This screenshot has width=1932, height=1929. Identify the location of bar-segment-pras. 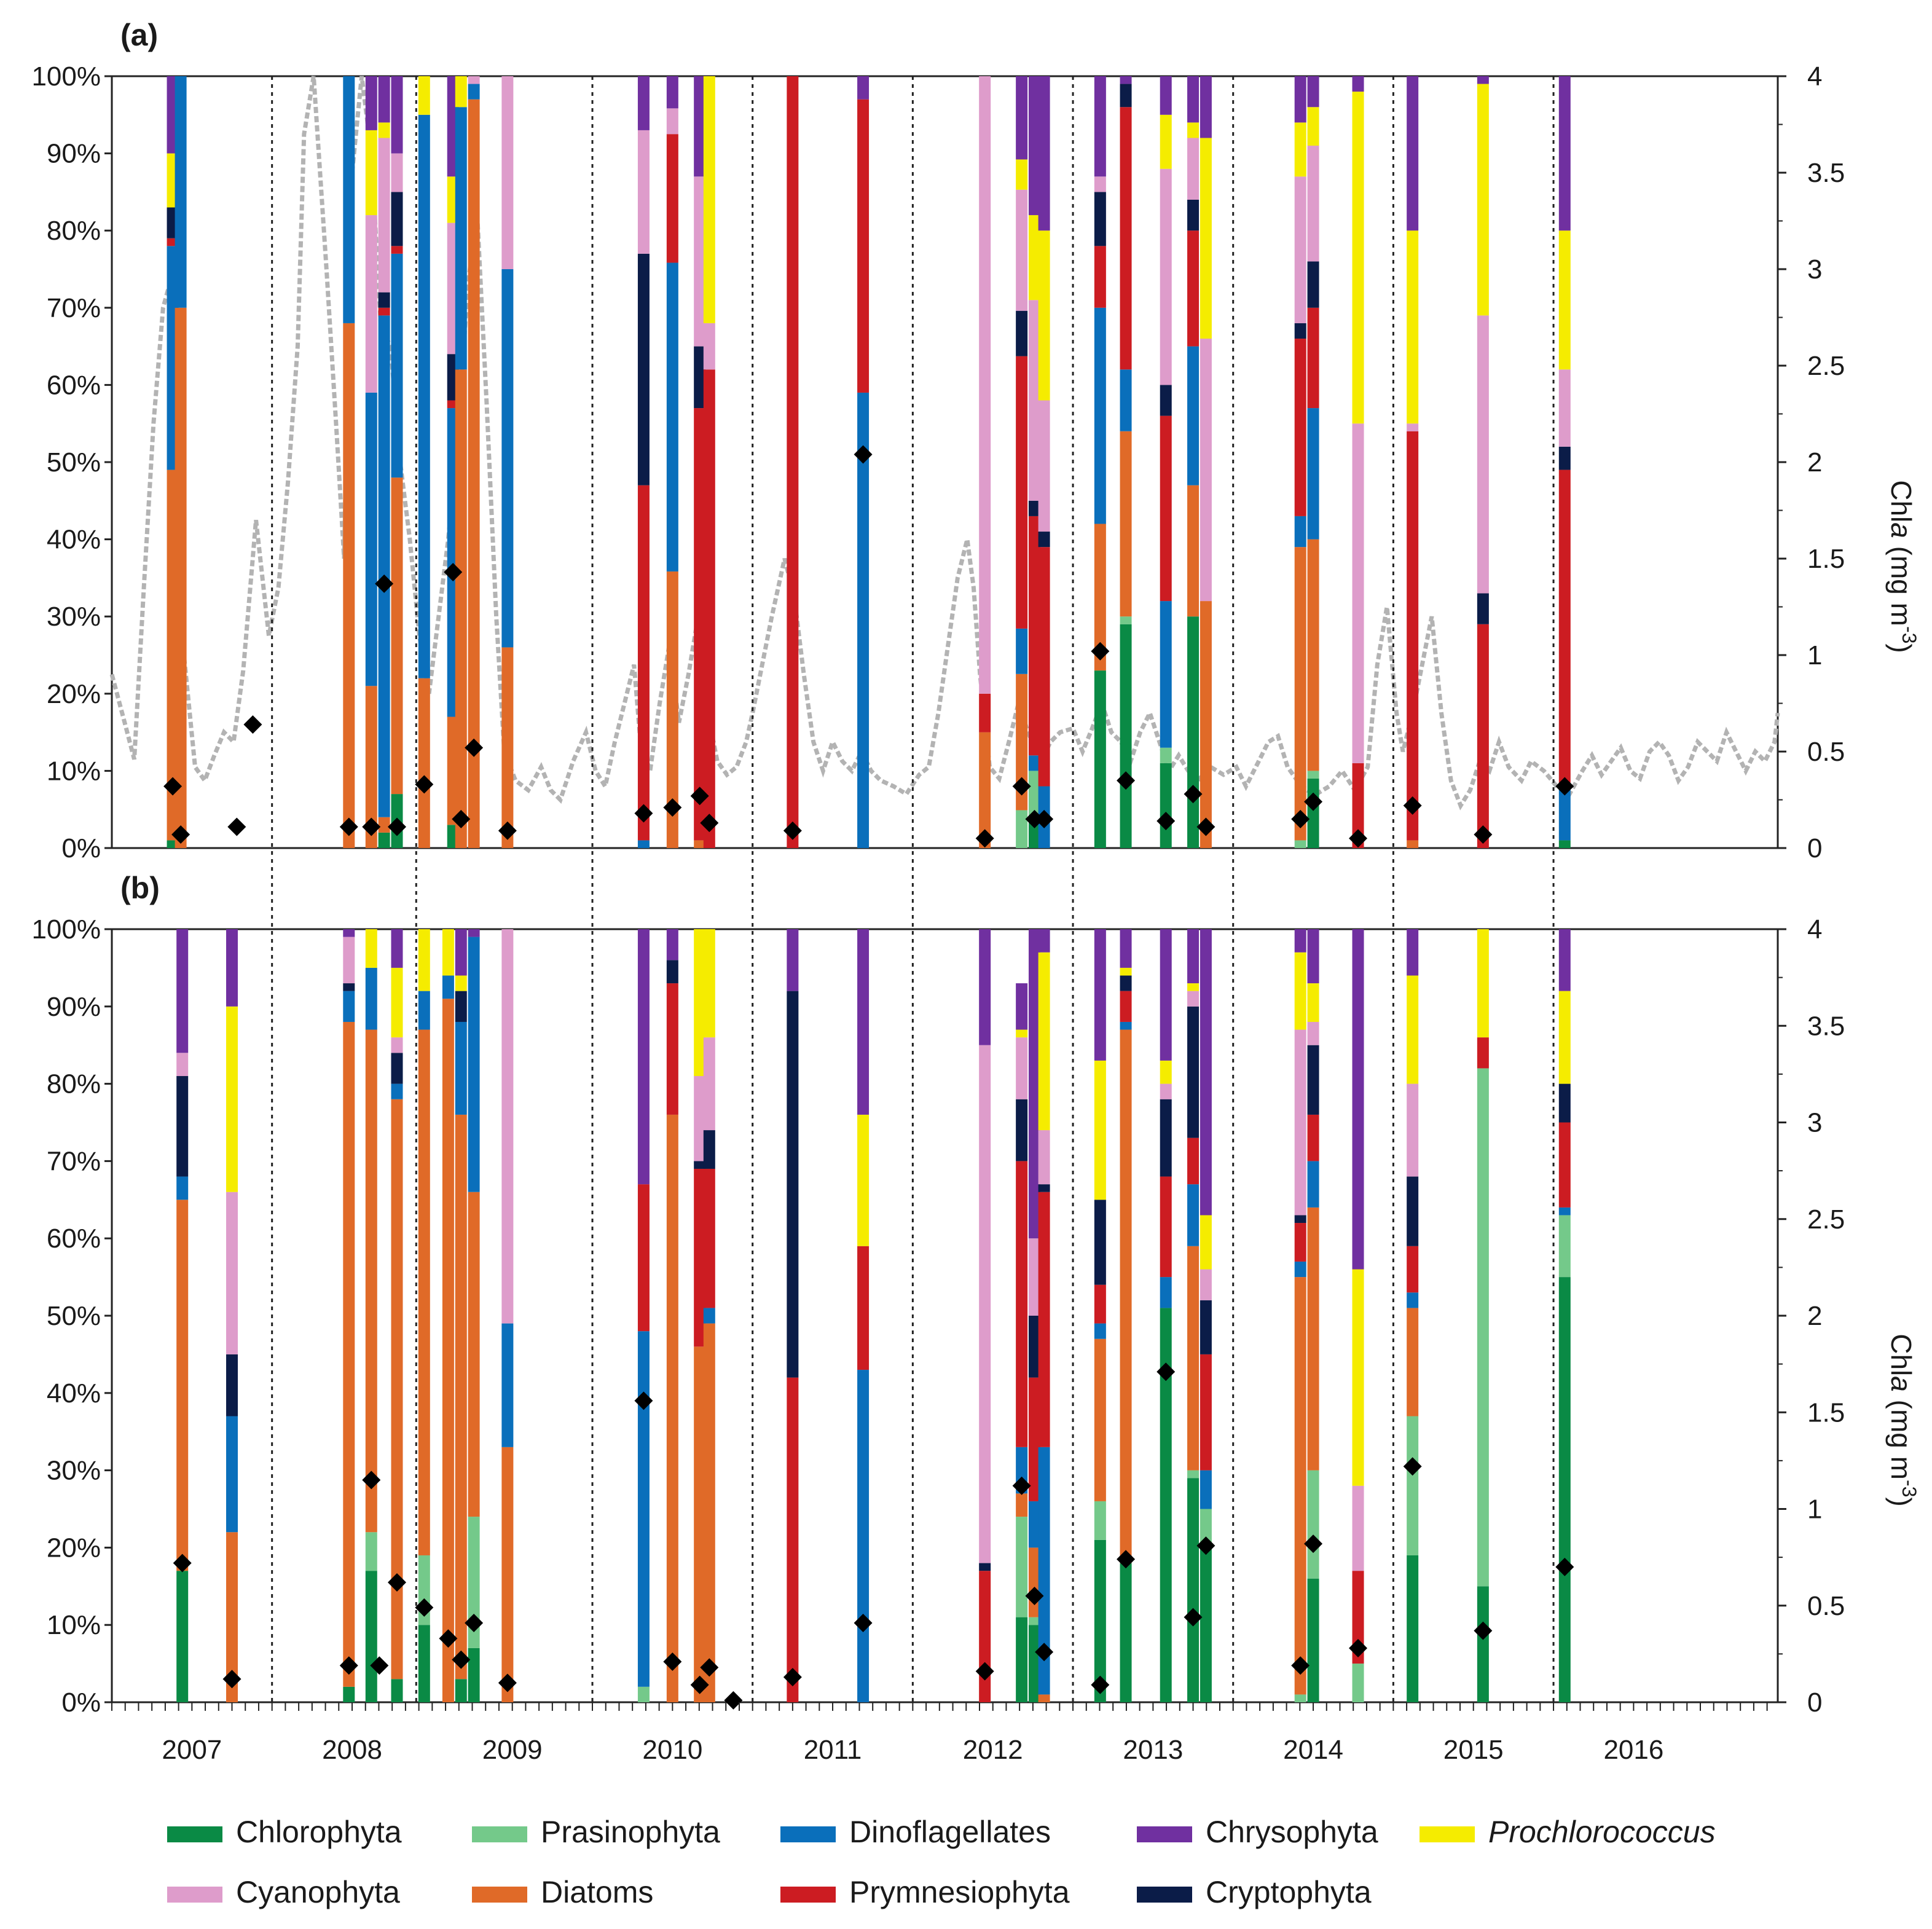
(643, 1694).